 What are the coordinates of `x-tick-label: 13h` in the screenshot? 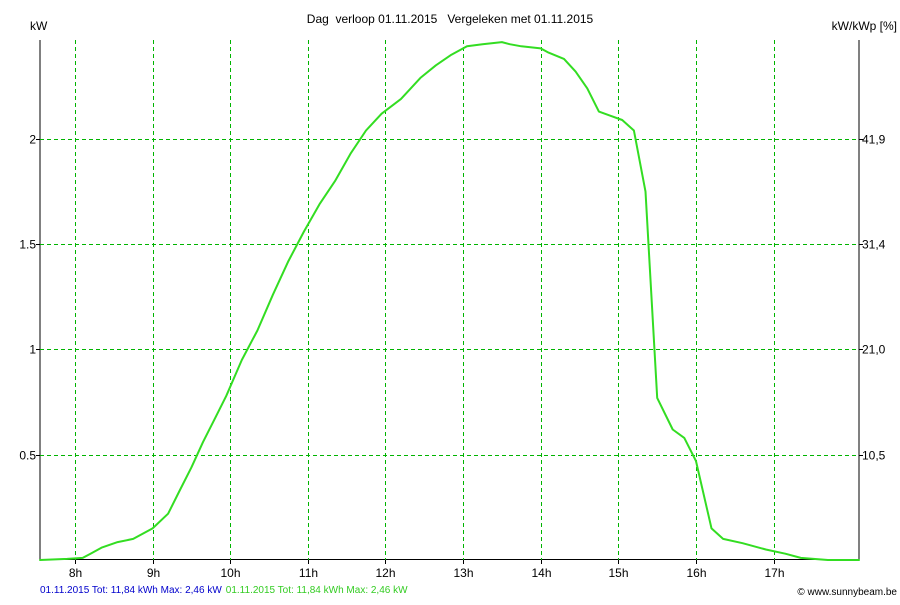 It's located at (463, 573).